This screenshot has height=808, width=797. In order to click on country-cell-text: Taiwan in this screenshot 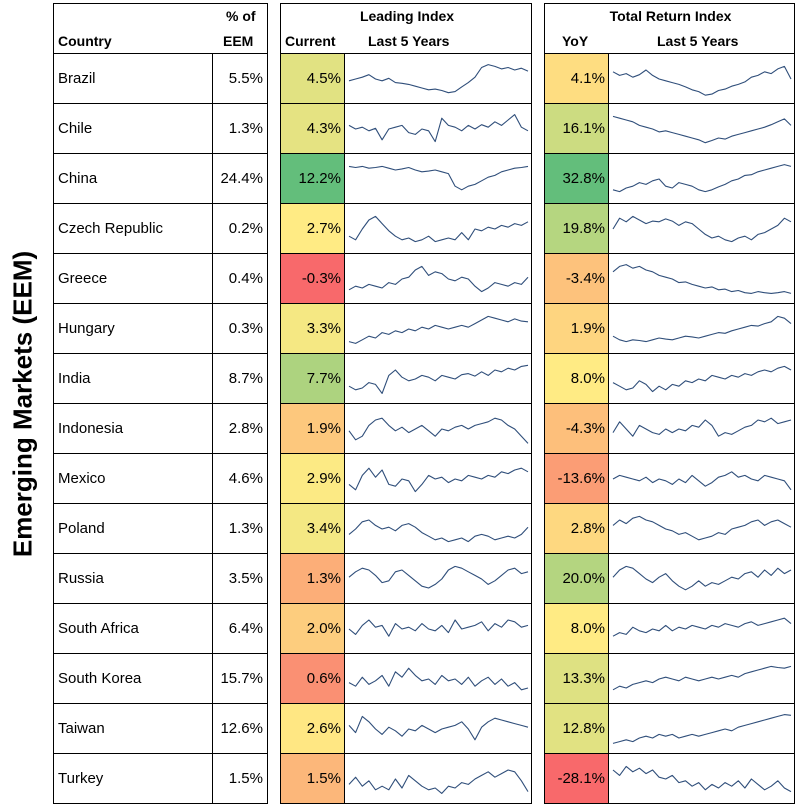, I will do `click(81, 728)`.